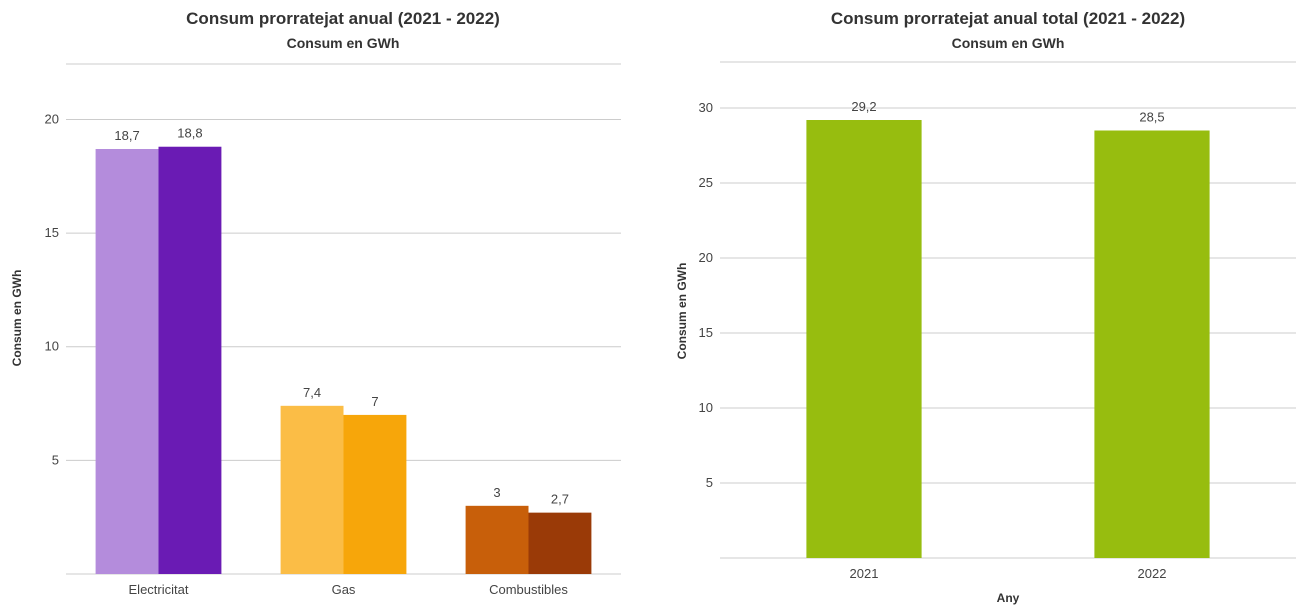  Describe the element at coordinates (374, 401) in the screenshot. I see `data-label: 7` at that location.